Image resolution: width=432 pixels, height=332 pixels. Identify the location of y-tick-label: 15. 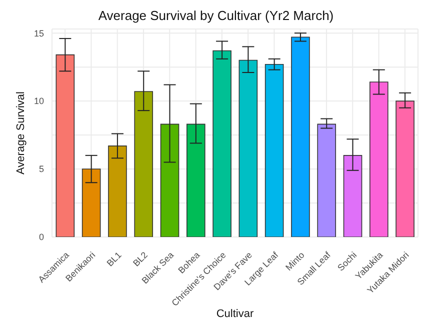
(39, 33).